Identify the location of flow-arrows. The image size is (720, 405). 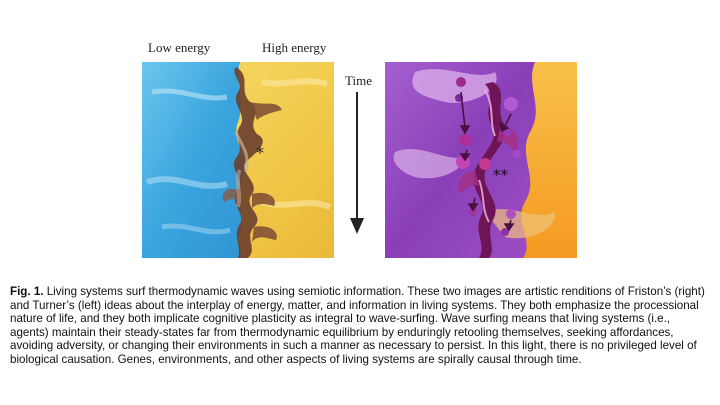
(487, 161).